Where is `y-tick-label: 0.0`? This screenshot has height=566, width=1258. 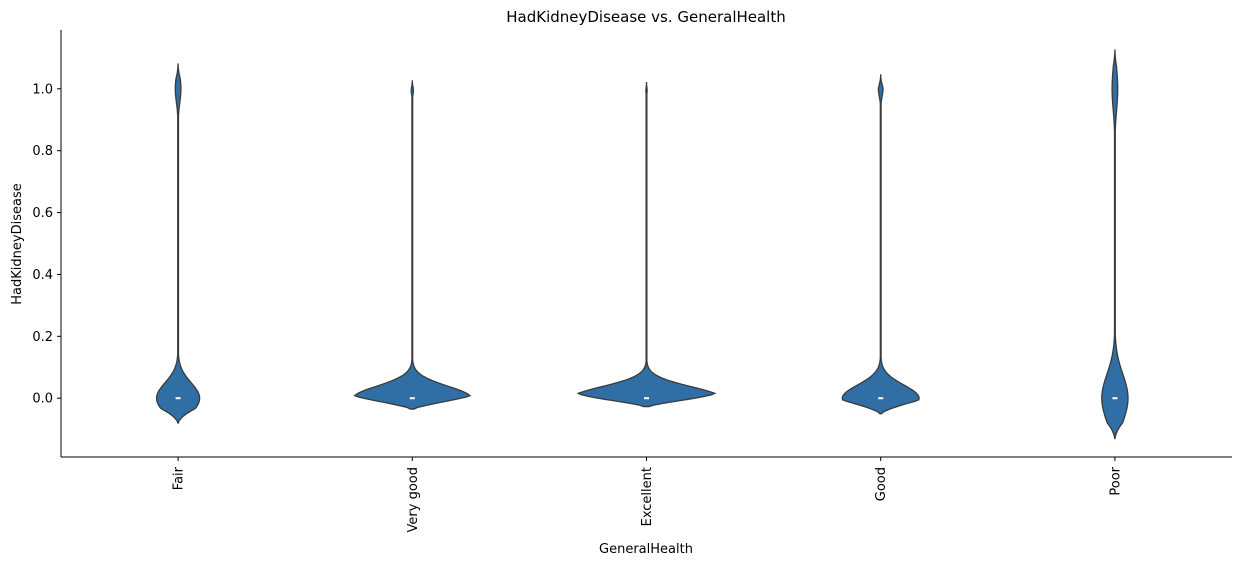 y-tick-label: 0.0 is located at coordinates (42, 399).